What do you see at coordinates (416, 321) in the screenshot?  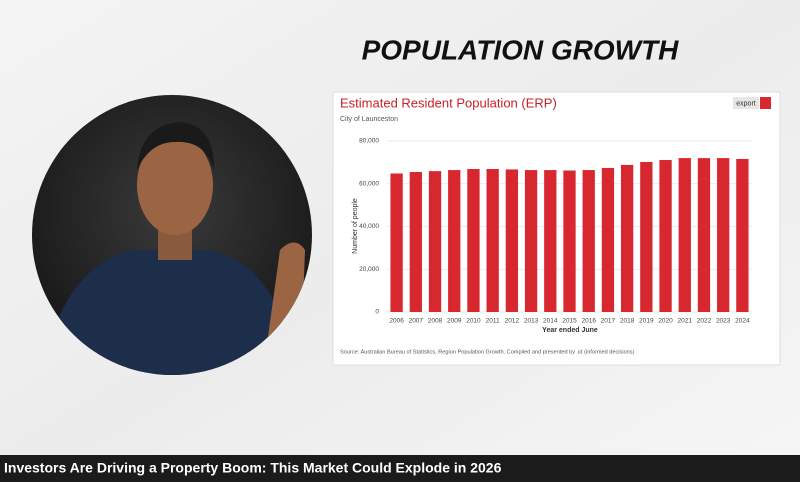 I see `x-tick-label: 2007` at bounding box center [416, 321].